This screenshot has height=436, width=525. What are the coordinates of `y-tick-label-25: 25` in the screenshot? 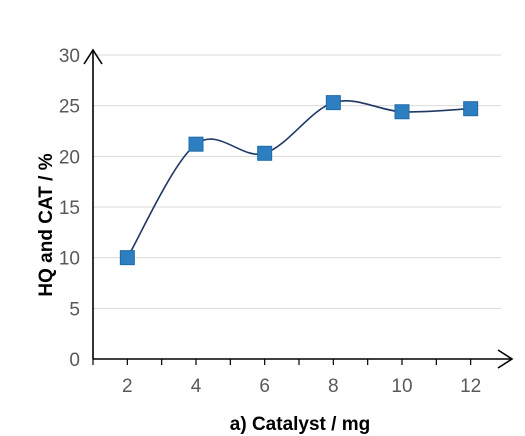 It's located at (69, 107).